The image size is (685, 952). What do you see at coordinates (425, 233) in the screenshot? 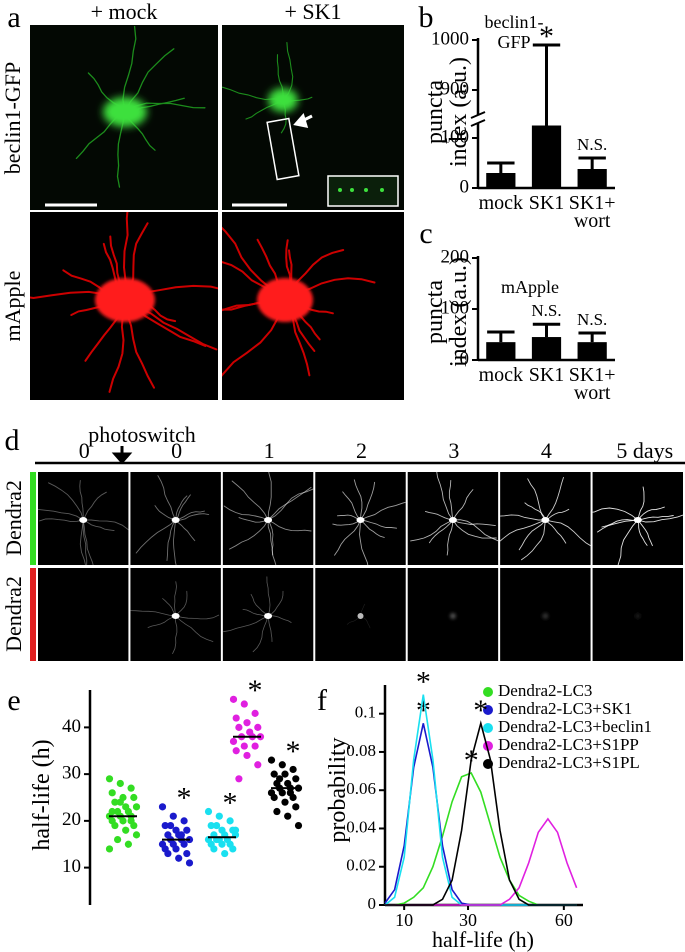
I see `panel-label: c` at bounding box center [425, 233].